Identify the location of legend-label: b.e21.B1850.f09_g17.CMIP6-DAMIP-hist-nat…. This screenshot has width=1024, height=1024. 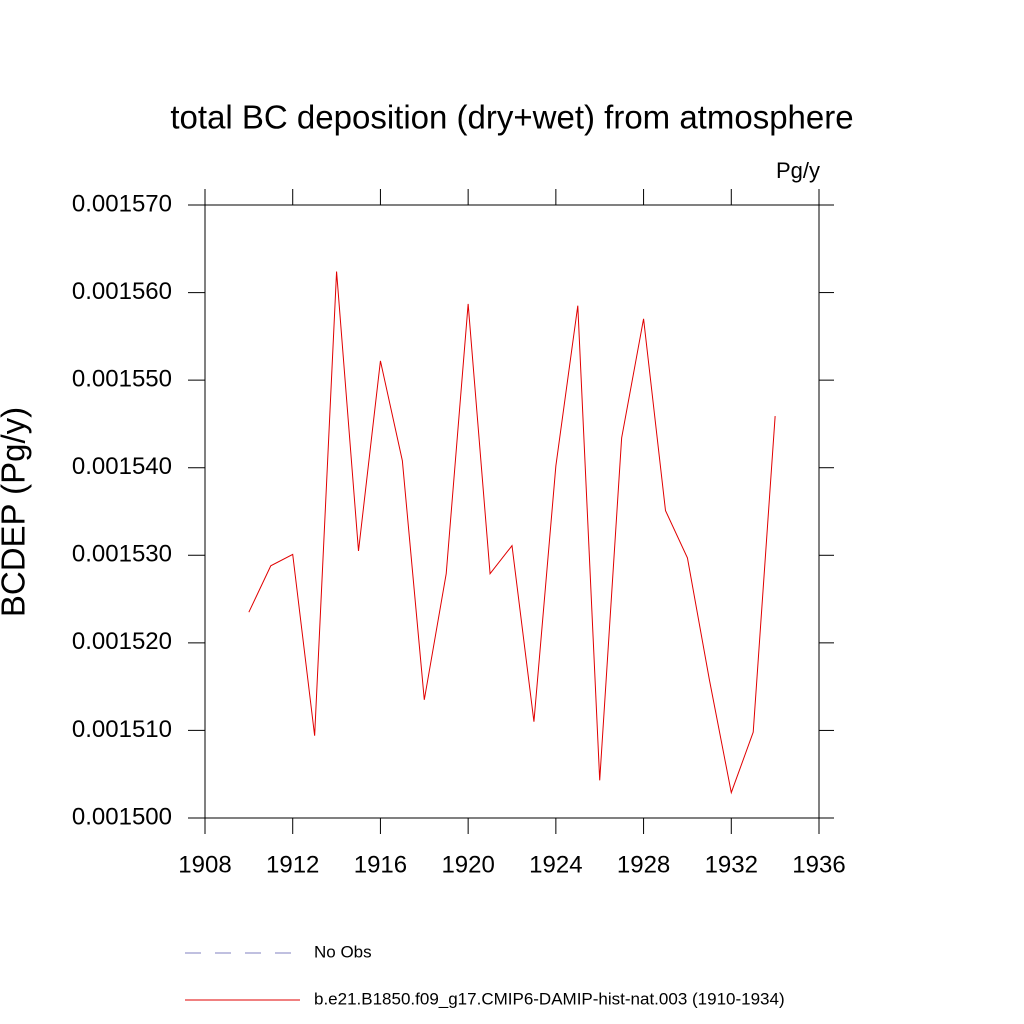
(549, 998).